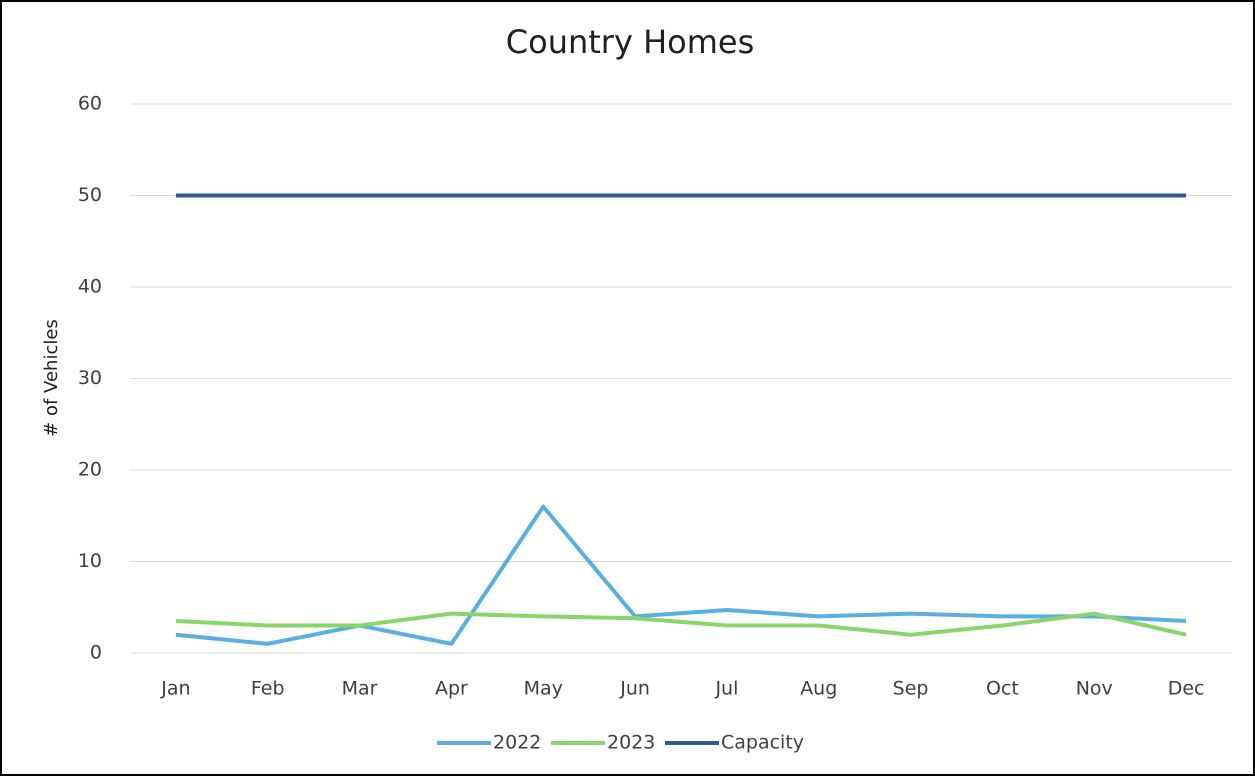 The height and width of the screenshot is (776, 1255). Describe the element at coordinates (90, 378) in the screenshot. I see `y-tick-label: 30` at that location.